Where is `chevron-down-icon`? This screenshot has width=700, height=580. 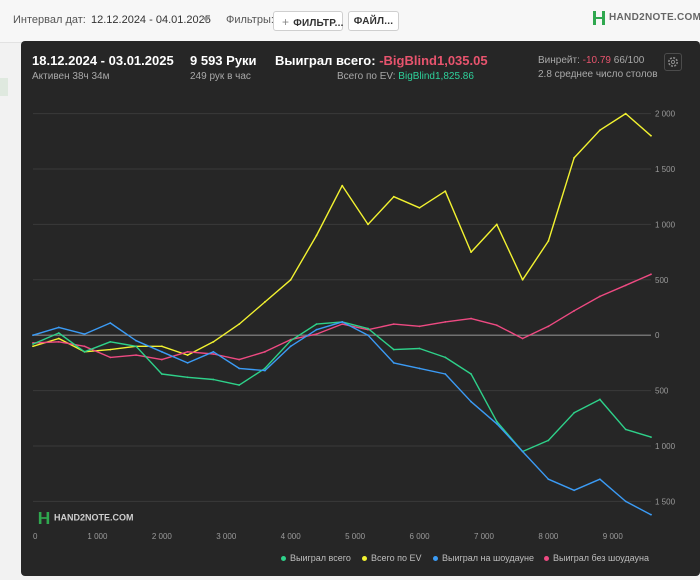
chevron-down-icon is located at coordinates (206, 19).